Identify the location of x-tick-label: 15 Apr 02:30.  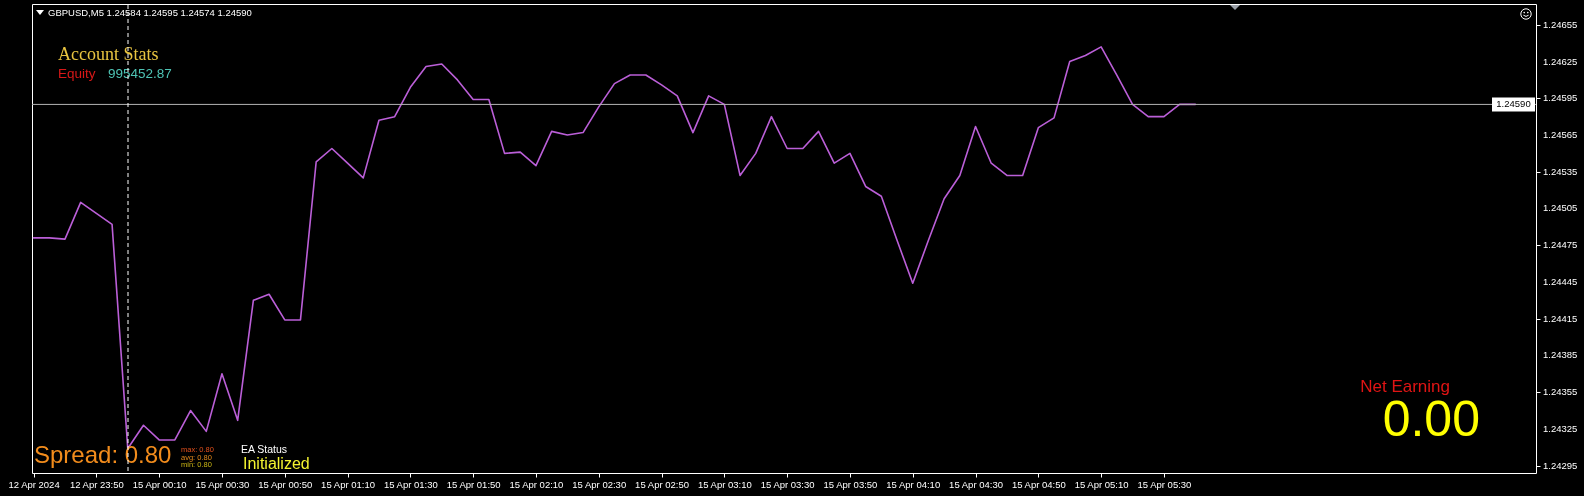
(599, 484).